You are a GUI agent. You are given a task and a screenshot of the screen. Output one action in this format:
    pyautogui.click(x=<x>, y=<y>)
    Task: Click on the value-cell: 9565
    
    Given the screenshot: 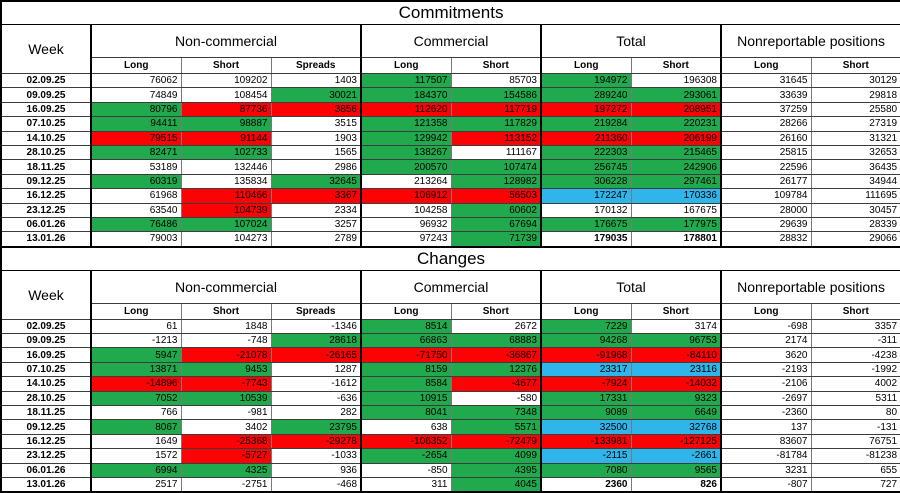 What is the action you would take?
    pyautogui.click(x=676, y=470)
    